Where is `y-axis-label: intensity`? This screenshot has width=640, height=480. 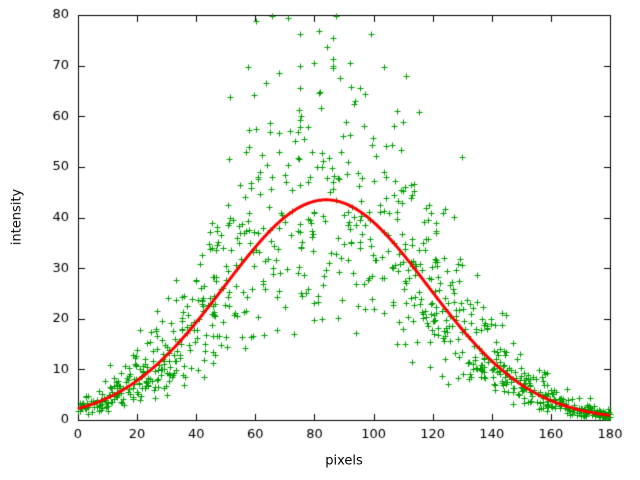 y-axis-label: intensity is located at coordinates (17, 217).